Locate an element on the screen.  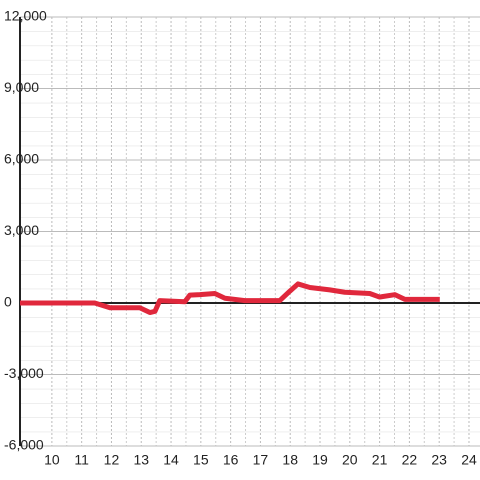
y-tick-label: -6,000 is located at coordinates (24, 445).